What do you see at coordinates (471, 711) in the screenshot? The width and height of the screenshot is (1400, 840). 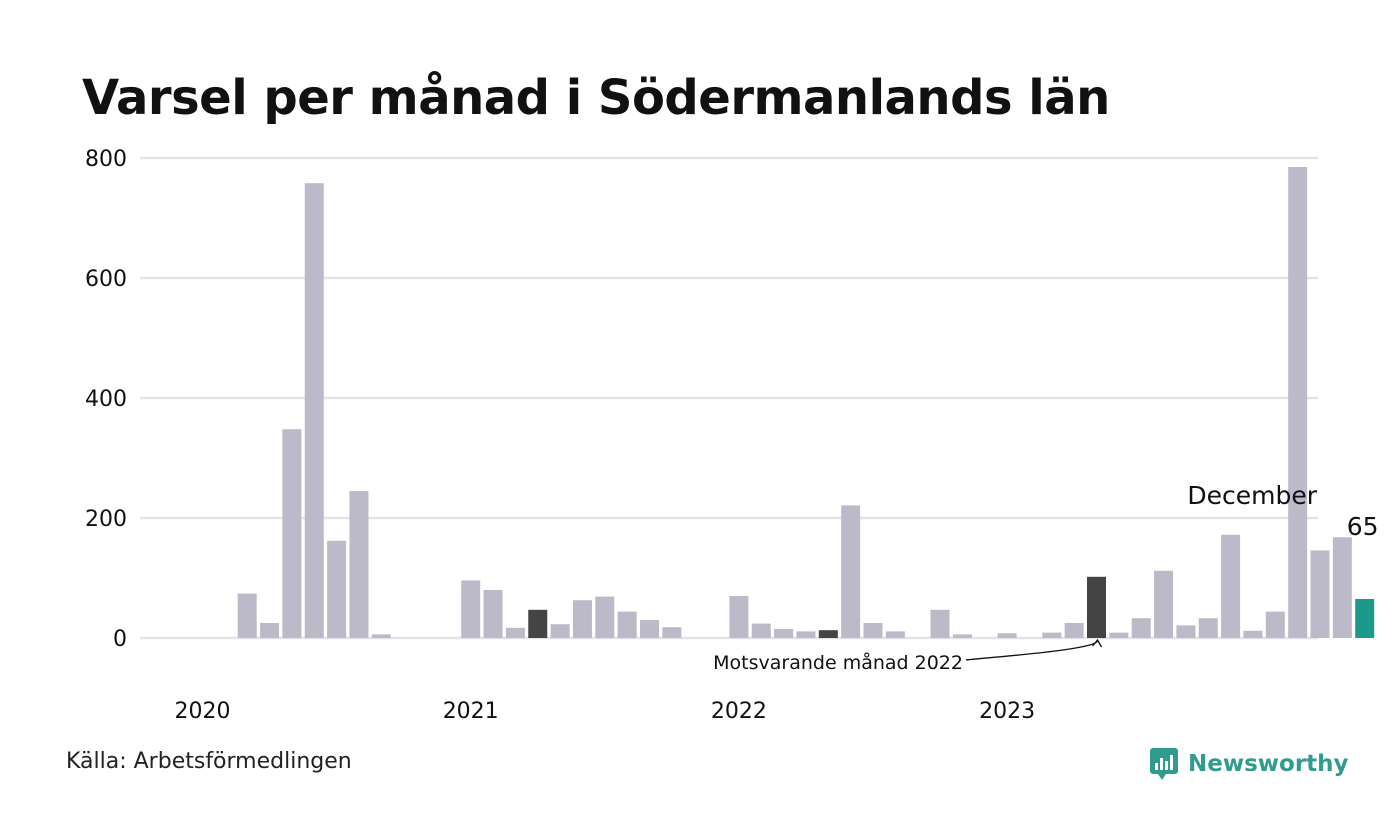 I see `x-tick-label: 2021` at bounding box center [471, 711].